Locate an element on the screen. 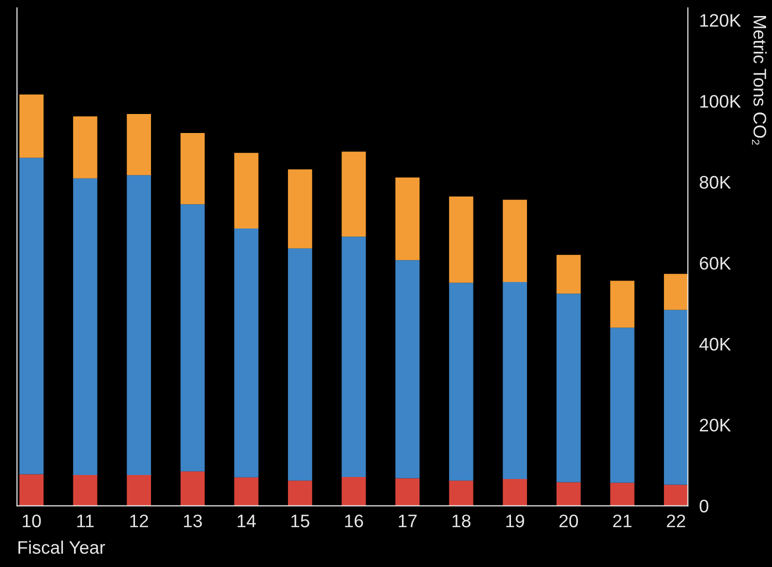 This screenshot has height=567, width=772. x-tick-label: 12 is located at coordinates (139, 521).